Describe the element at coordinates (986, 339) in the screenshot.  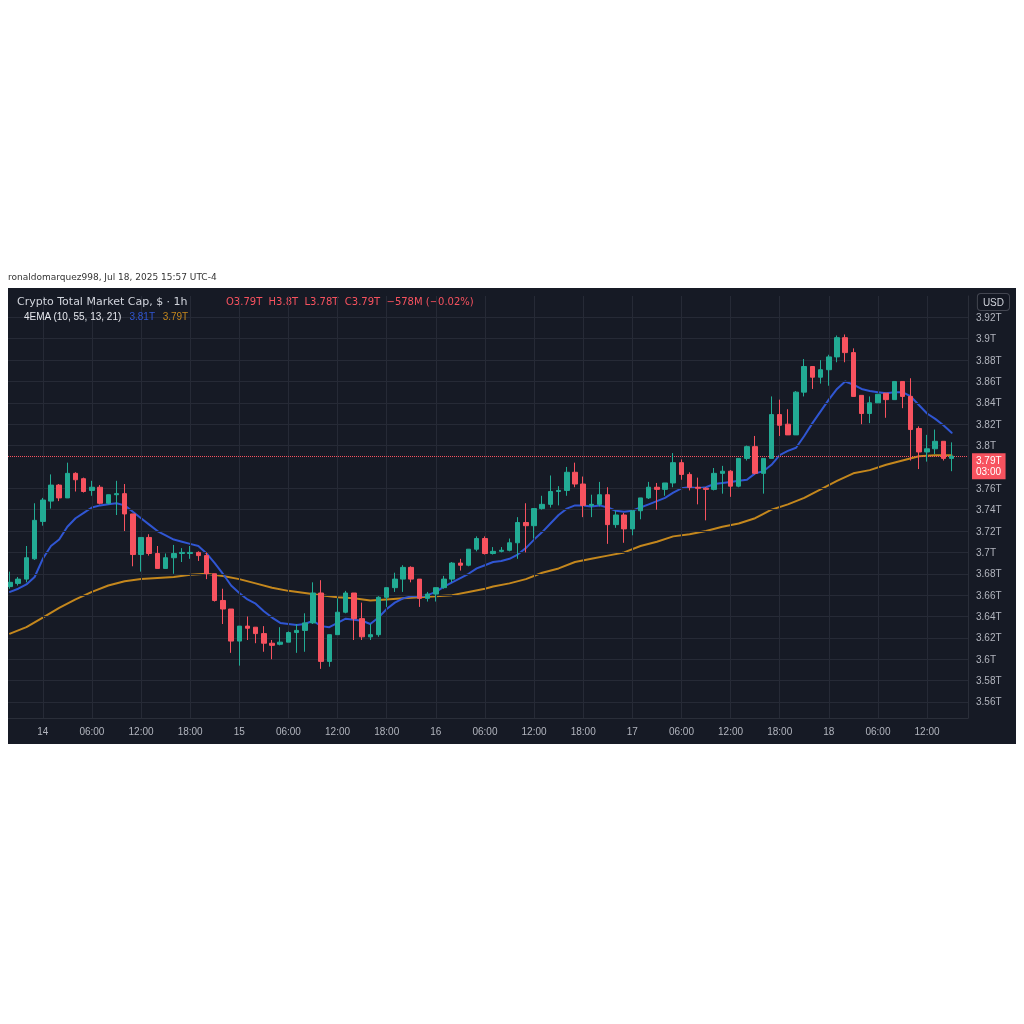
I see `y-tick-label: 3.9T` at that location.